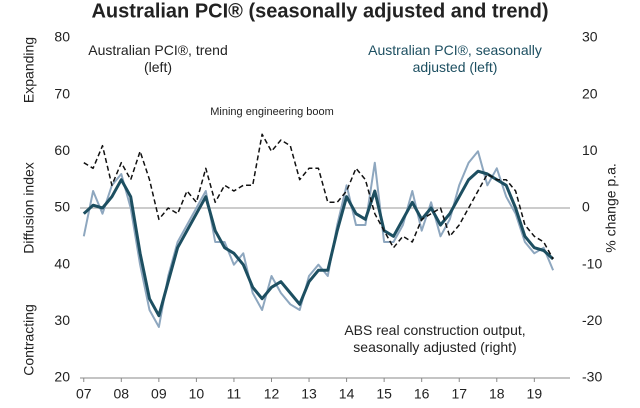  What do you see at coordinates (535, 394) in the screenshot?
I see `x-tick-label: 19` at bounding box center [535, 394].